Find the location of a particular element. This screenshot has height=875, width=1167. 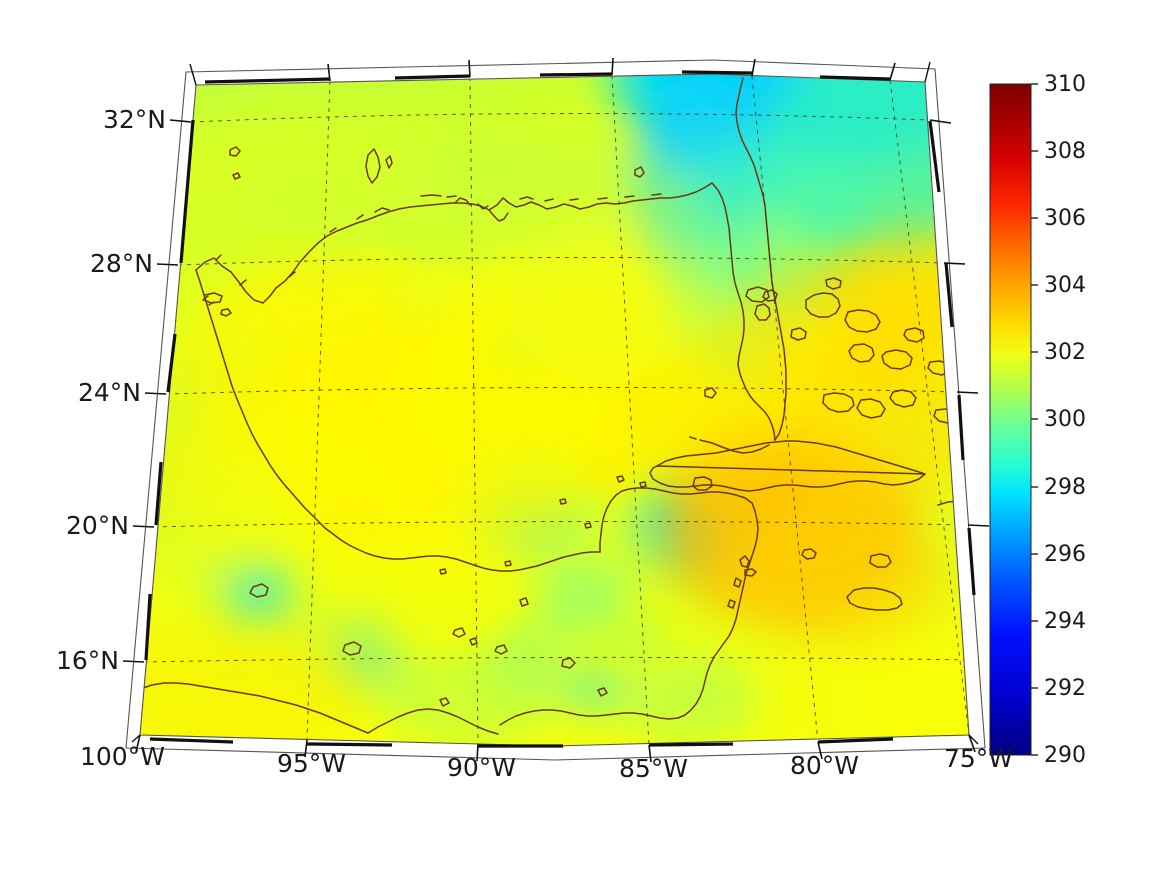

meridian-85W is located at coordinates (630, 410).